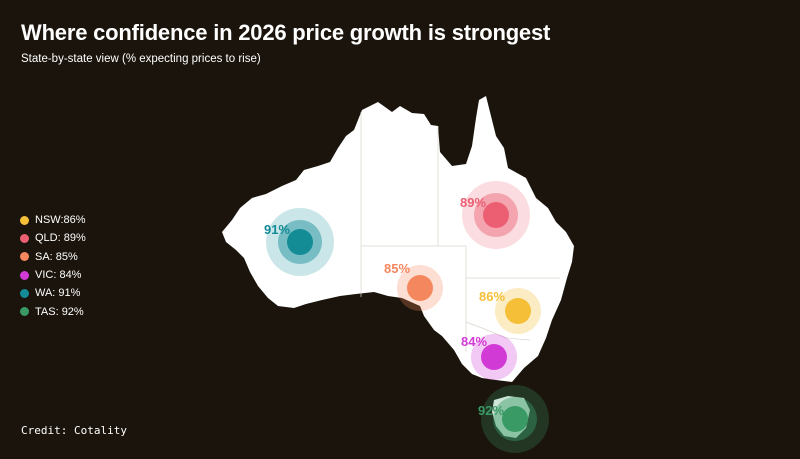 The width and height of the screenshot is (800, 459). Describe the element at coordinates (474, 341) in the screenshot. I see `vic-percent-label: 84%` at that location.